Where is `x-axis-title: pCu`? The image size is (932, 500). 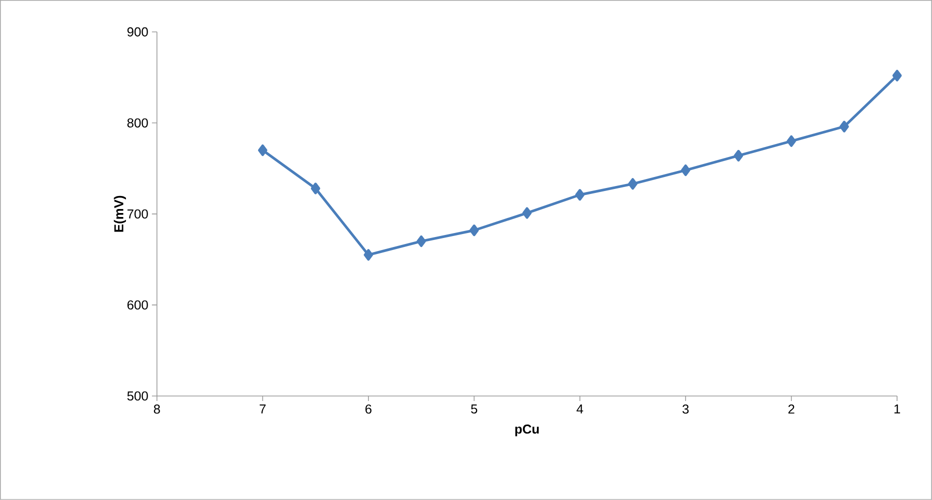
x-axis-title: pCu is located at coordinates (527, 430).